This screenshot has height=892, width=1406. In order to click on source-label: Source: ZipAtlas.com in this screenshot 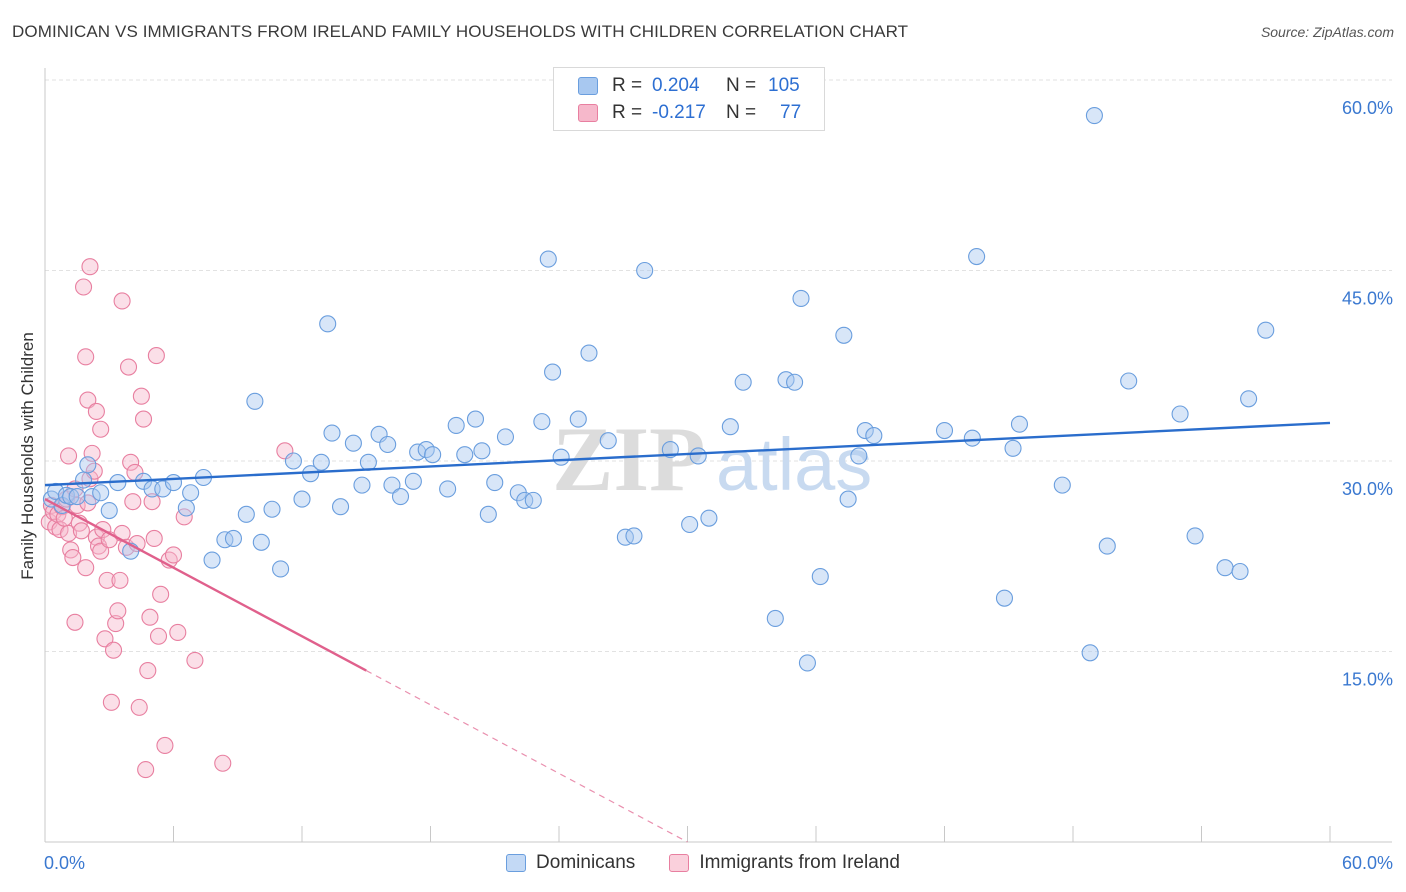, I will do `click(1327, 32)`.